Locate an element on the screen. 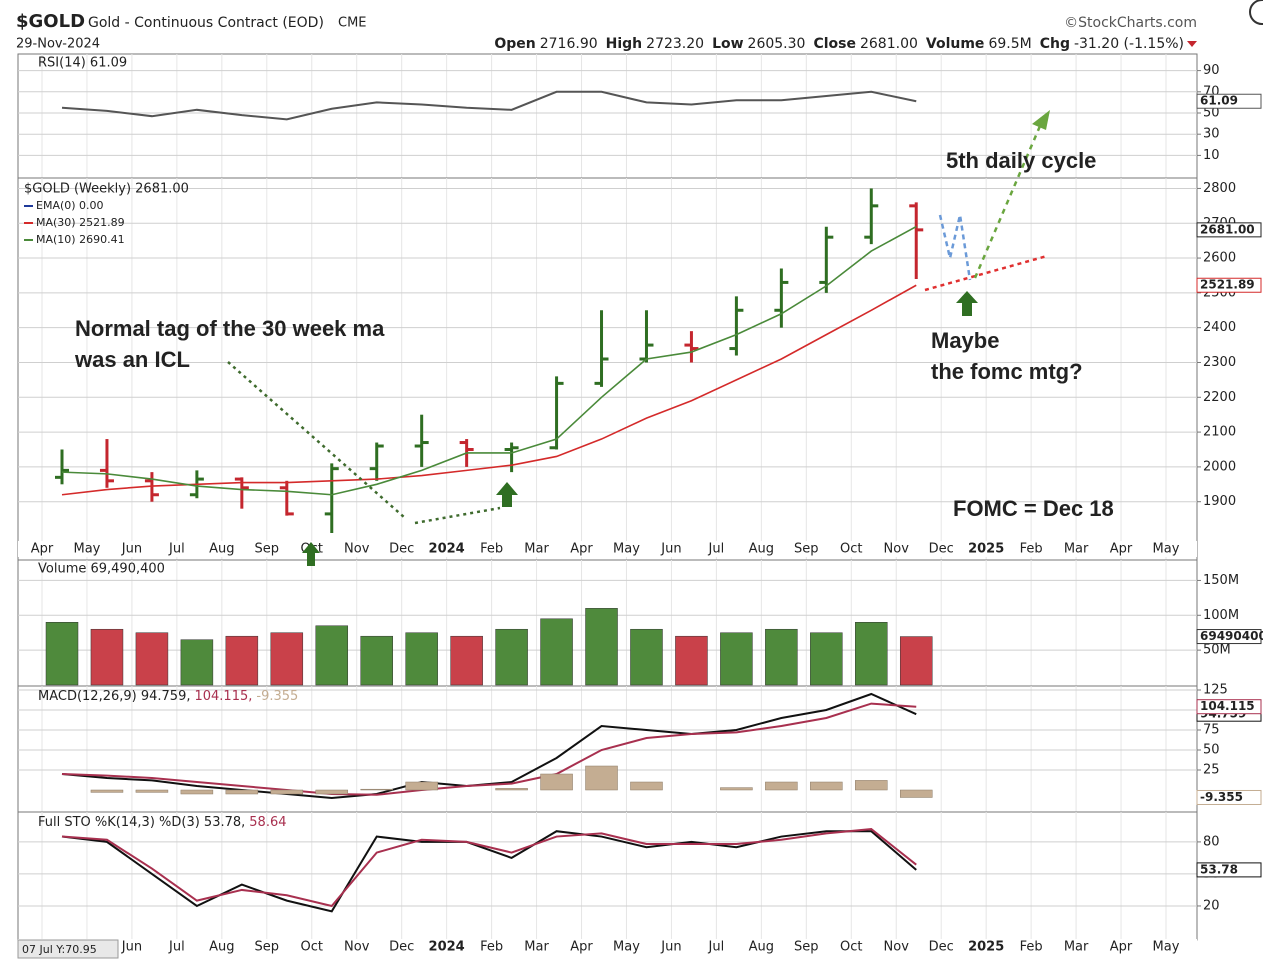 This screenshot has height=960, width=1263. projection-arrow is located at coordinates (1007, 202).